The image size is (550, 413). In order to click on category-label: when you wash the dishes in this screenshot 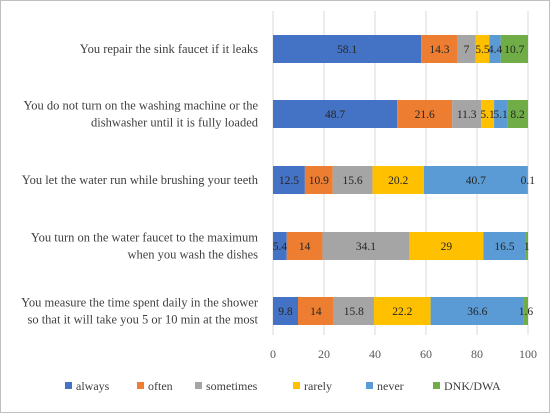, I will do `click(192, 255)`.